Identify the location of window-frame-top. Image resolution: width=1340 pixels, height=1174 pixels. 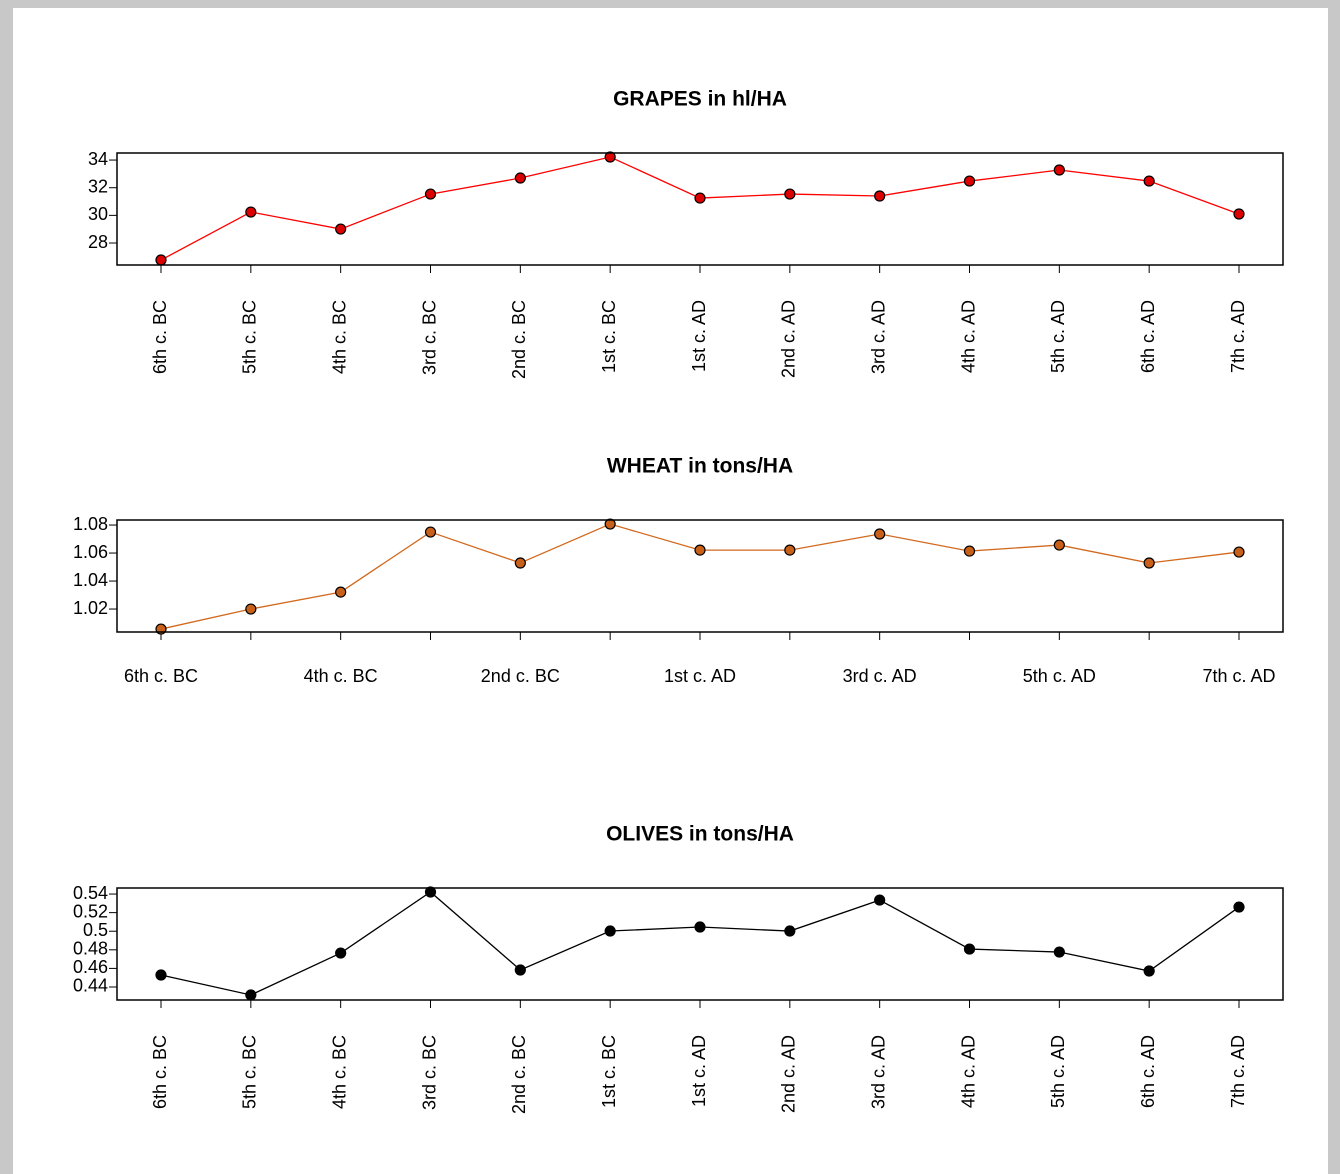
(670, 4).